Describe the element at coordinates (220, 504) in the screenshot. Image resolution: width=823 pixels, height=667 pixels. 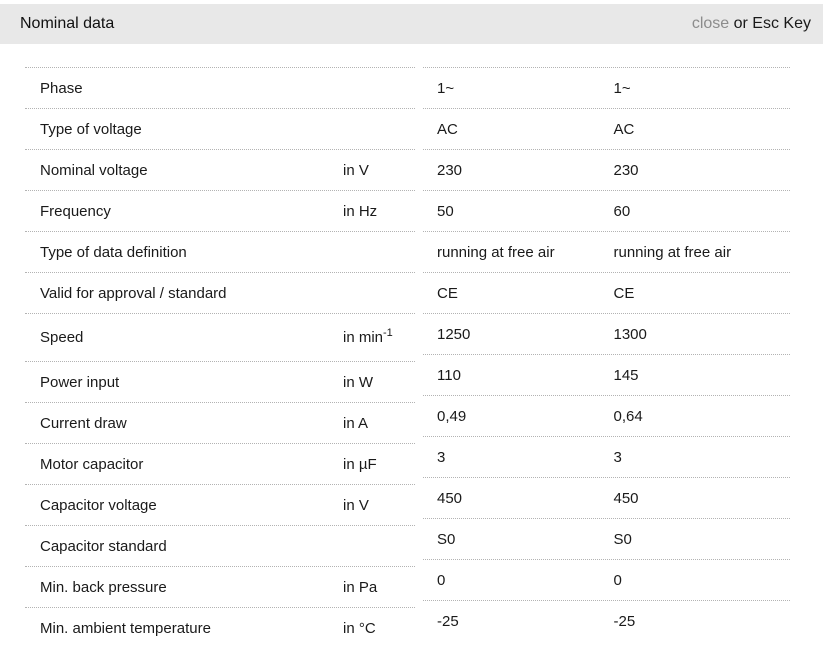
I see `table-row: Capacitor voltage in V` at that location.